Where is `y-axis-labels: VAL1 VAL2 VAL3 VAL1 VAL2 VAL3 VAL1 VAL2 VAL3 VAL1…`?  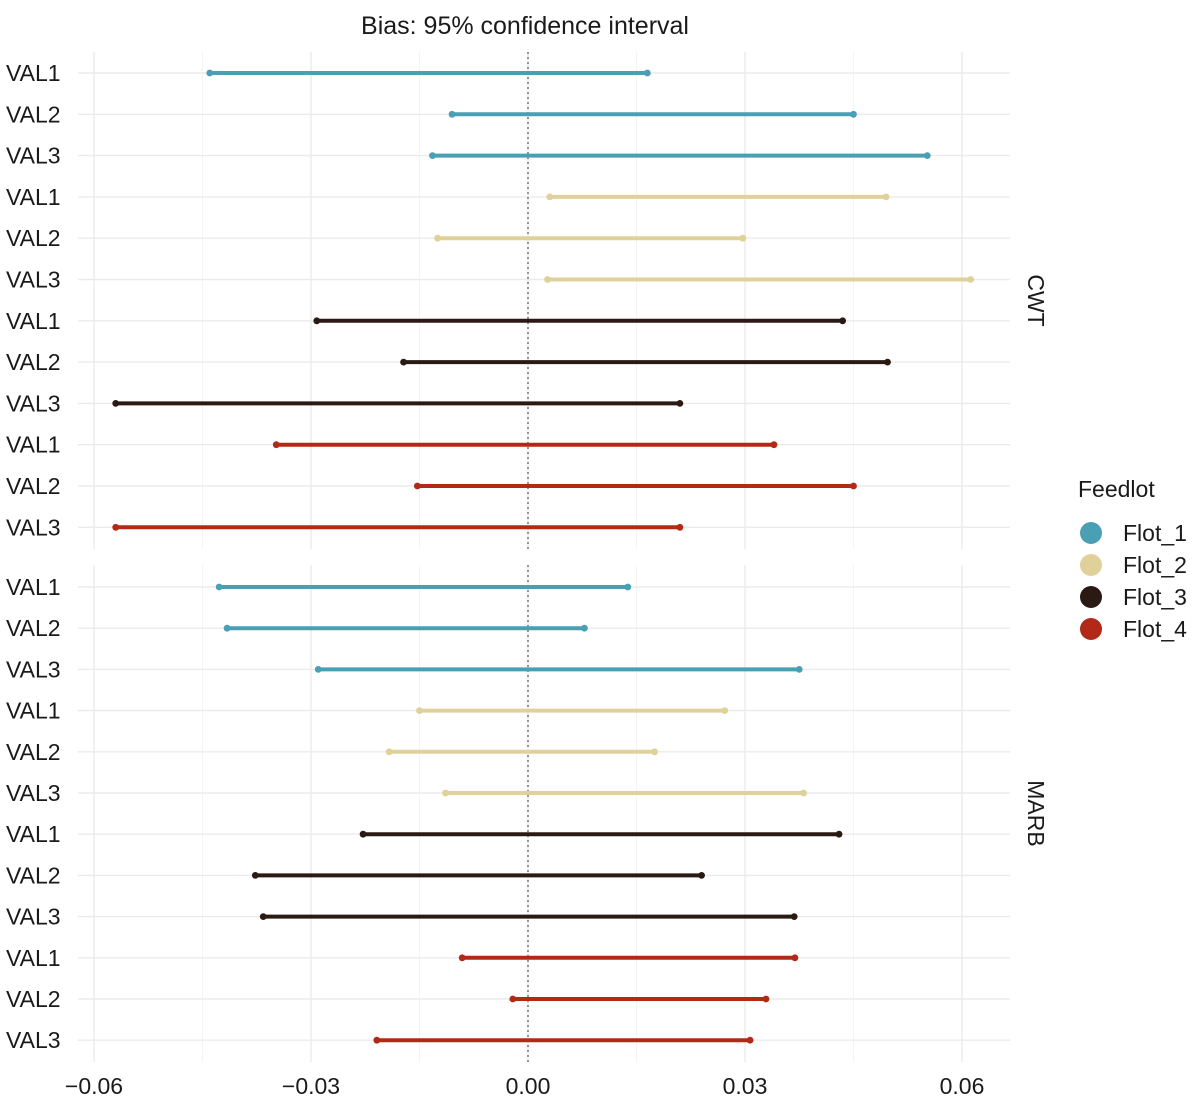
y-axis-labels: VAL1 VAL2 VAL3 VAL1 VAL2 VAL3 VAL1 VAL2 VAL3 VAL1… is located at coordinates (33, 556).